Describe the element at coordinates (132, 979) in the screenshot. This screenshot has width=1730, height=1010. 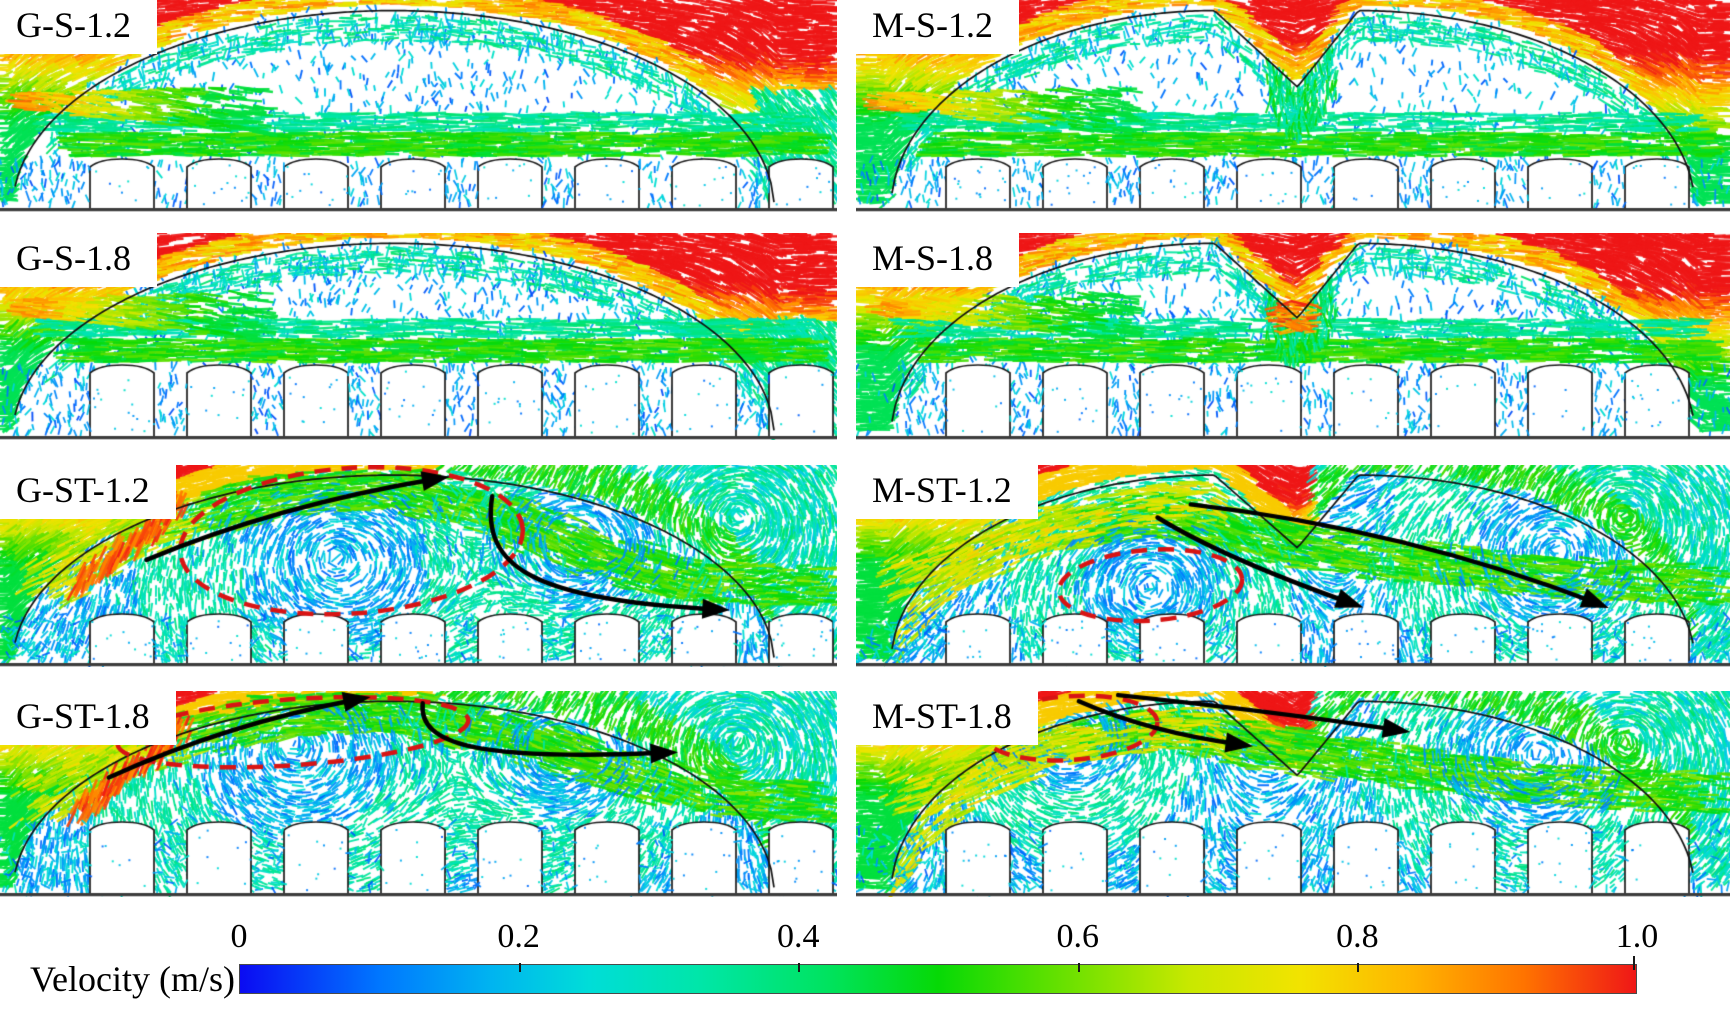
I see `colorbar-title: Velocity (m/s)` at that location.